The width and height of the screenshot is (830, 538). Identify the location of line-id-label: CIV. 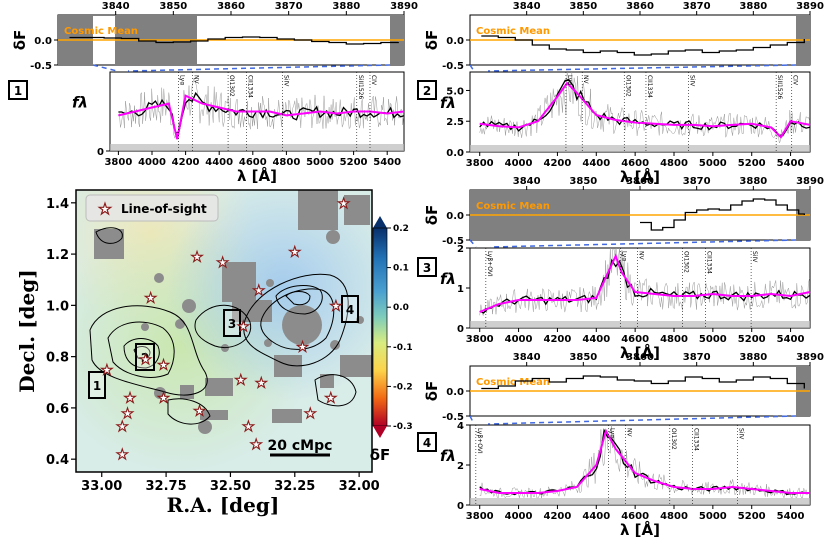
(795, 80).